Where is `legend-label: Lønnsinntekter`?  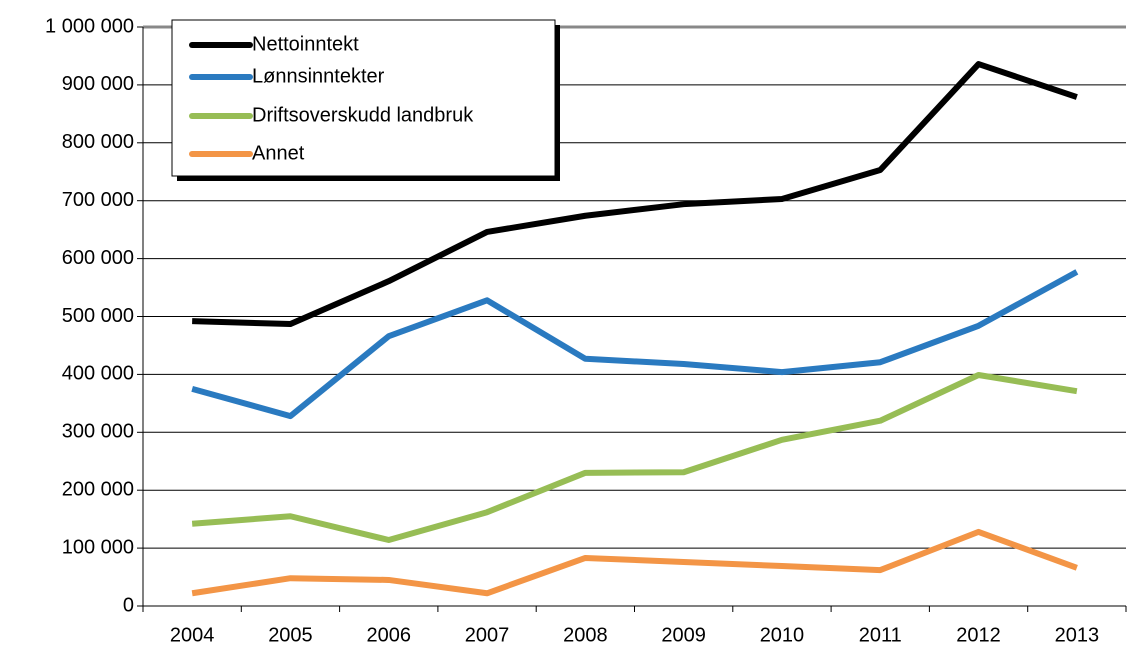
legend-label: Lønnsinntekter is located at coordinates (318, 76).